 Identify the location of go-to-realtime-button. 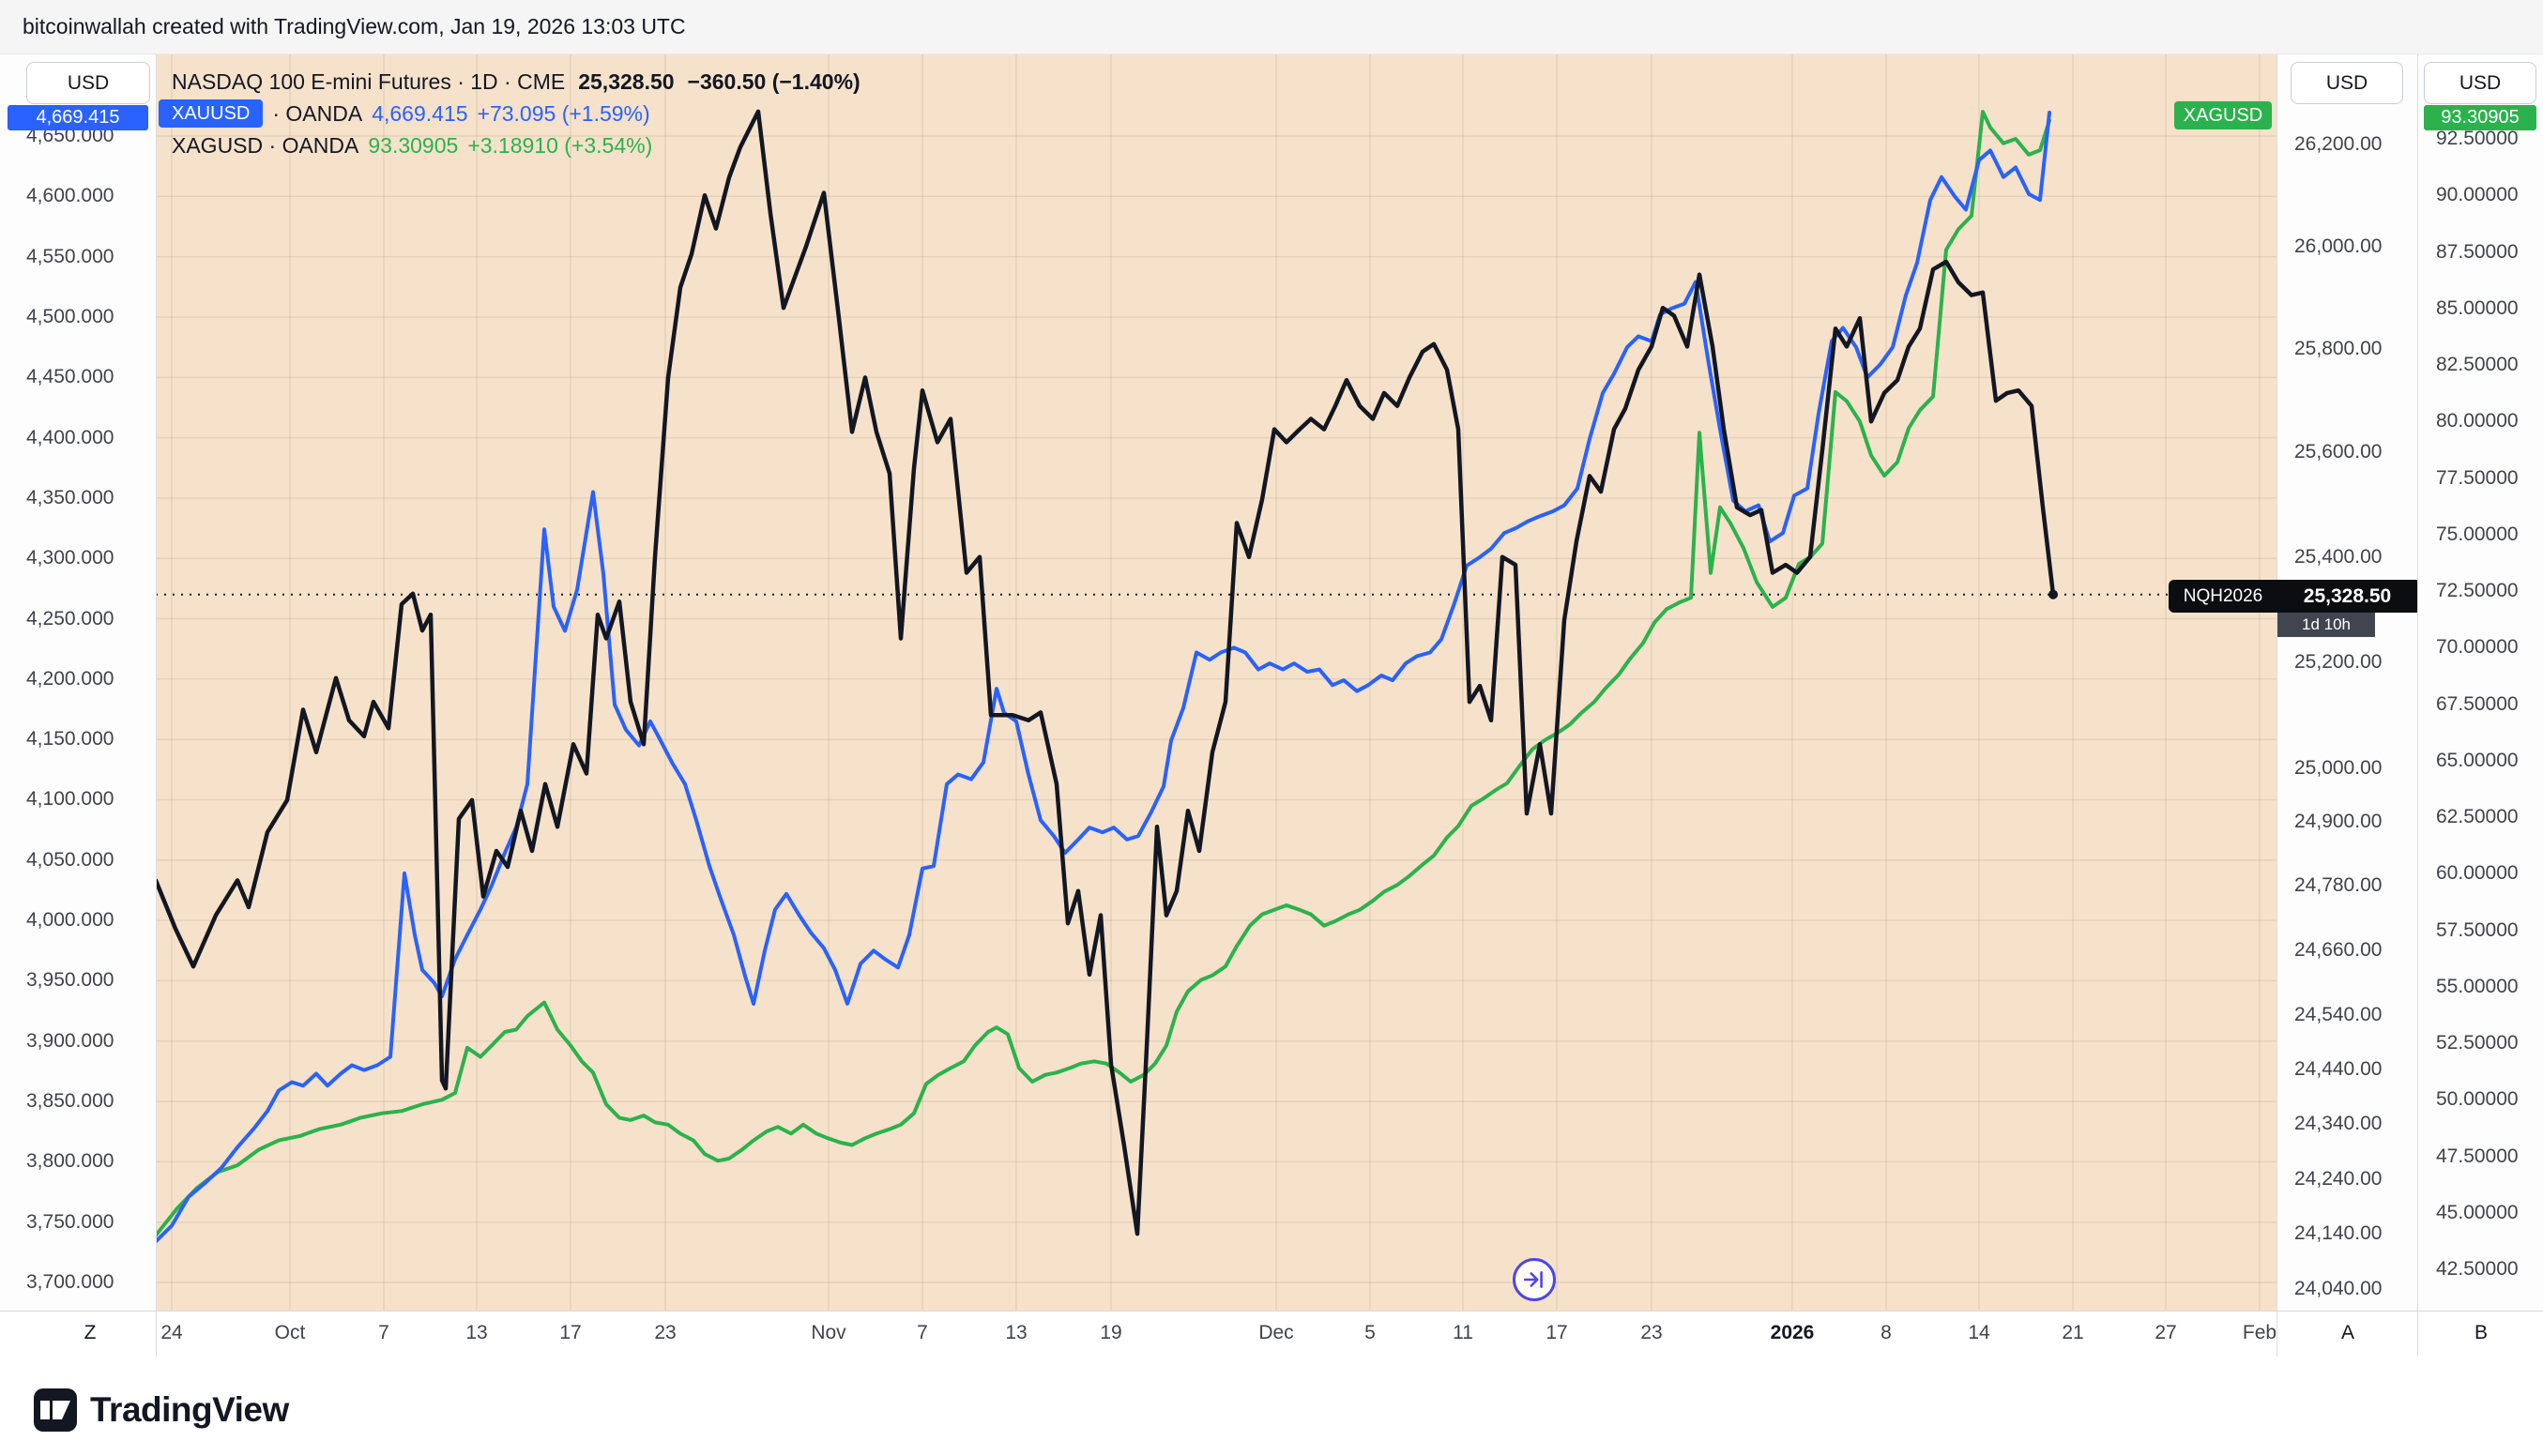
(1534, 1279).